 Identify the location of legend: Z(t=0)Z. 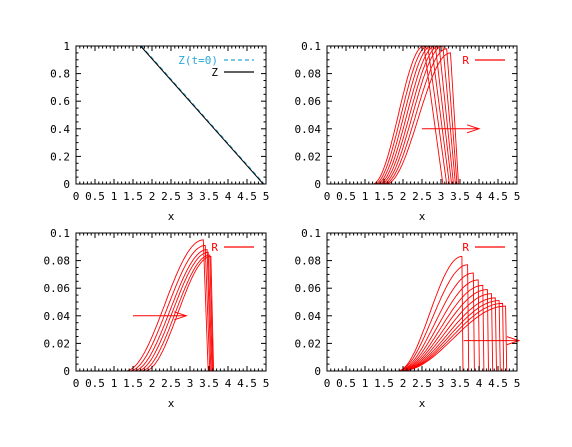
(216, 66).